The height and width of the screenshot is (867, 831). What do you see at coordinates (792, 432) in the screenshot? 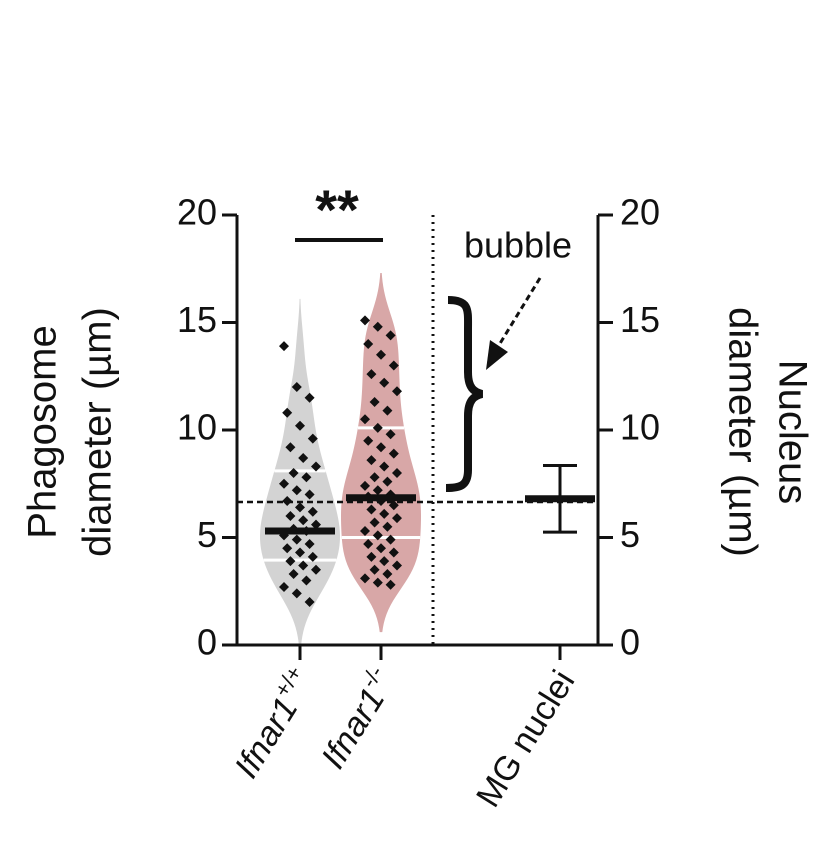
I see `y2-axis-label: Nucleus` at bounding box center [792, 432].